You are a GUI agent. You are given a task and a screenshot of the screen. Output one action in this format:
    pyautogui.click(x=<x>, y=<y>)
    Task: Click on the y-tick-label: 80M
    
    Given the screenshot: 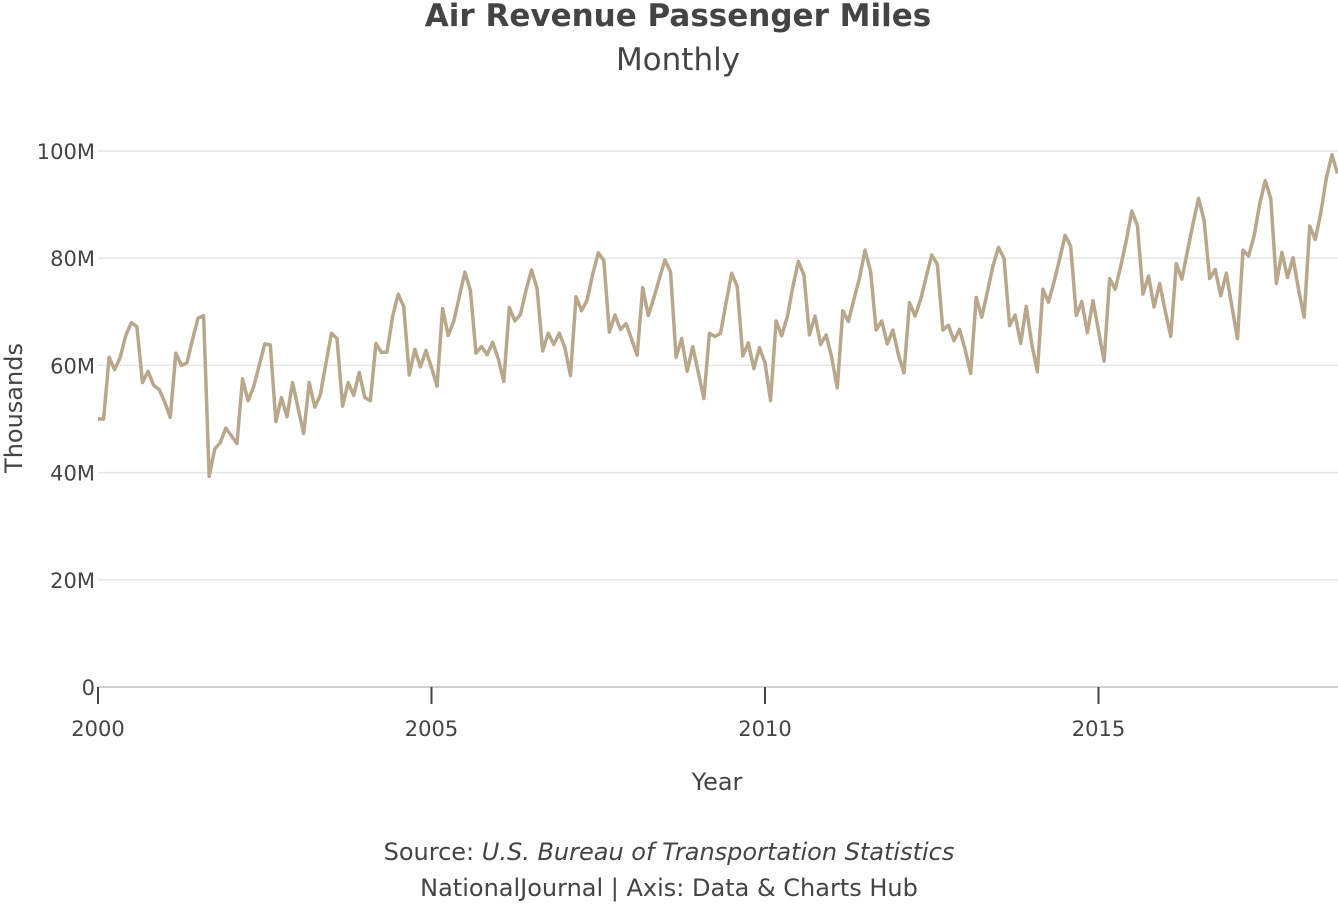 What is the action you would take?
    pyautogui.click(x=72, y=259)
    